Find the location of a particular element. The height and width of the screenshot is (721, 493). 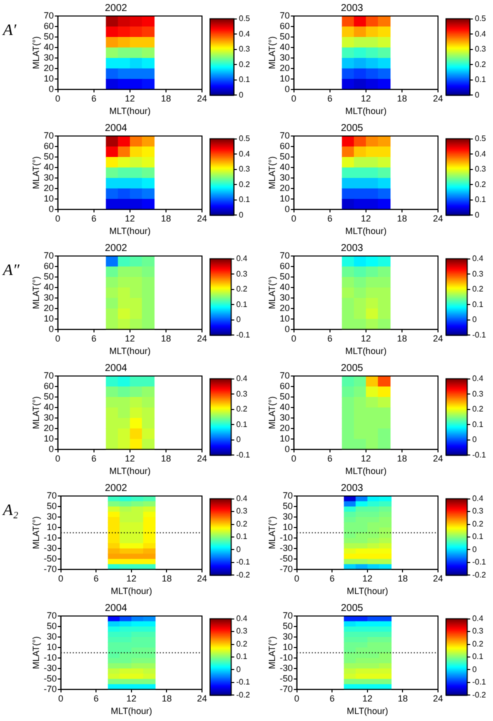

y-tick-label: -30 is located at coordinates (50, 547).